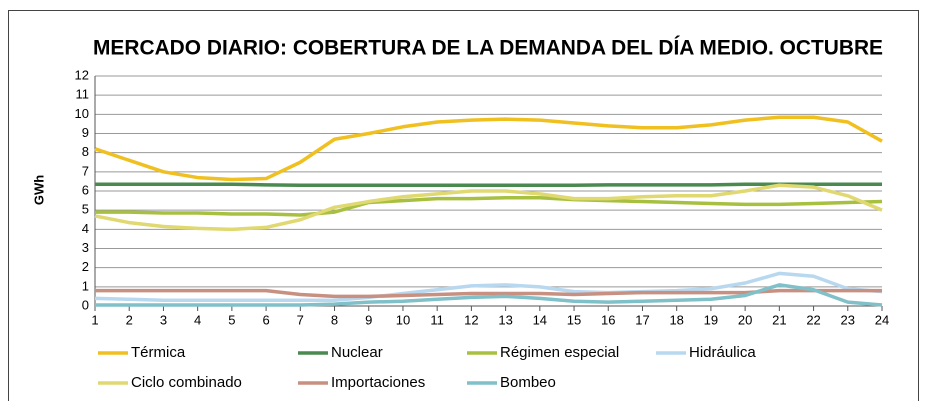 Image resolution: width=928 pixels, height=401 pixels. I want to click on legend-label: Ciclo combinado, so click(186, 382).